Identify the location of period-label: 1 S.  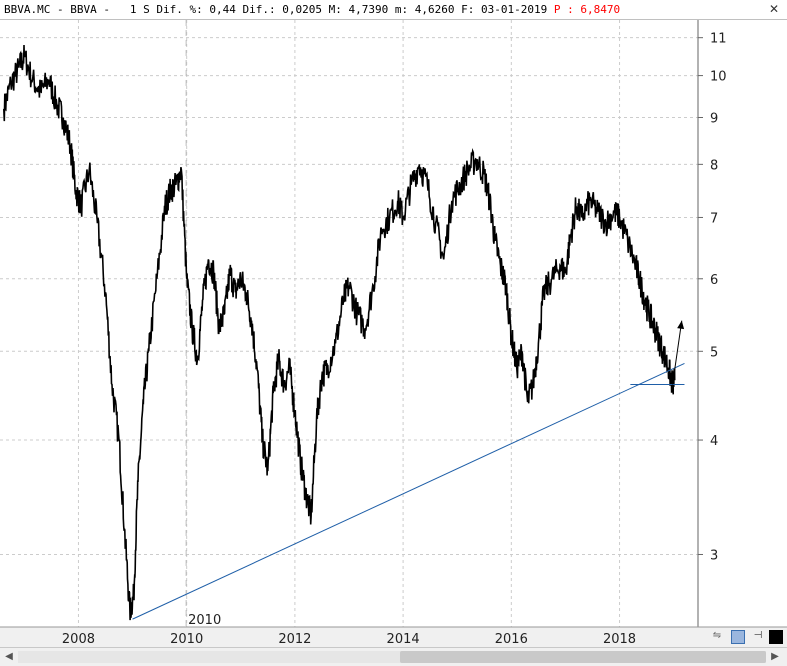
(139, 9).